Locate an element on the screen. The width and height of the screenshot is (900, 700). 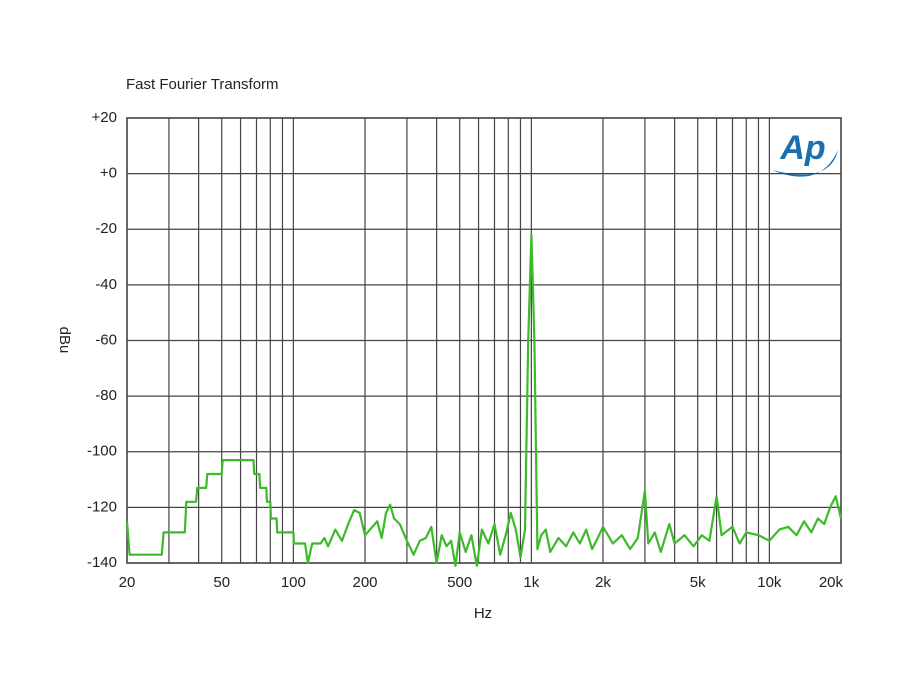
y-tick-label: -20 is located at coordinates (106, 228).